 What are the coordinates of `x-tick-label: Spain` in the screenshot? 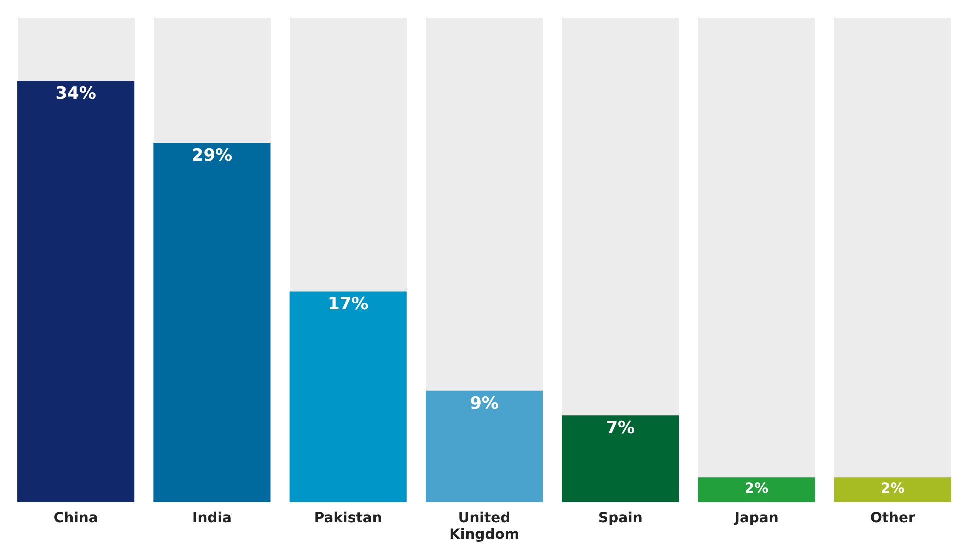 It's located at (620, 518).